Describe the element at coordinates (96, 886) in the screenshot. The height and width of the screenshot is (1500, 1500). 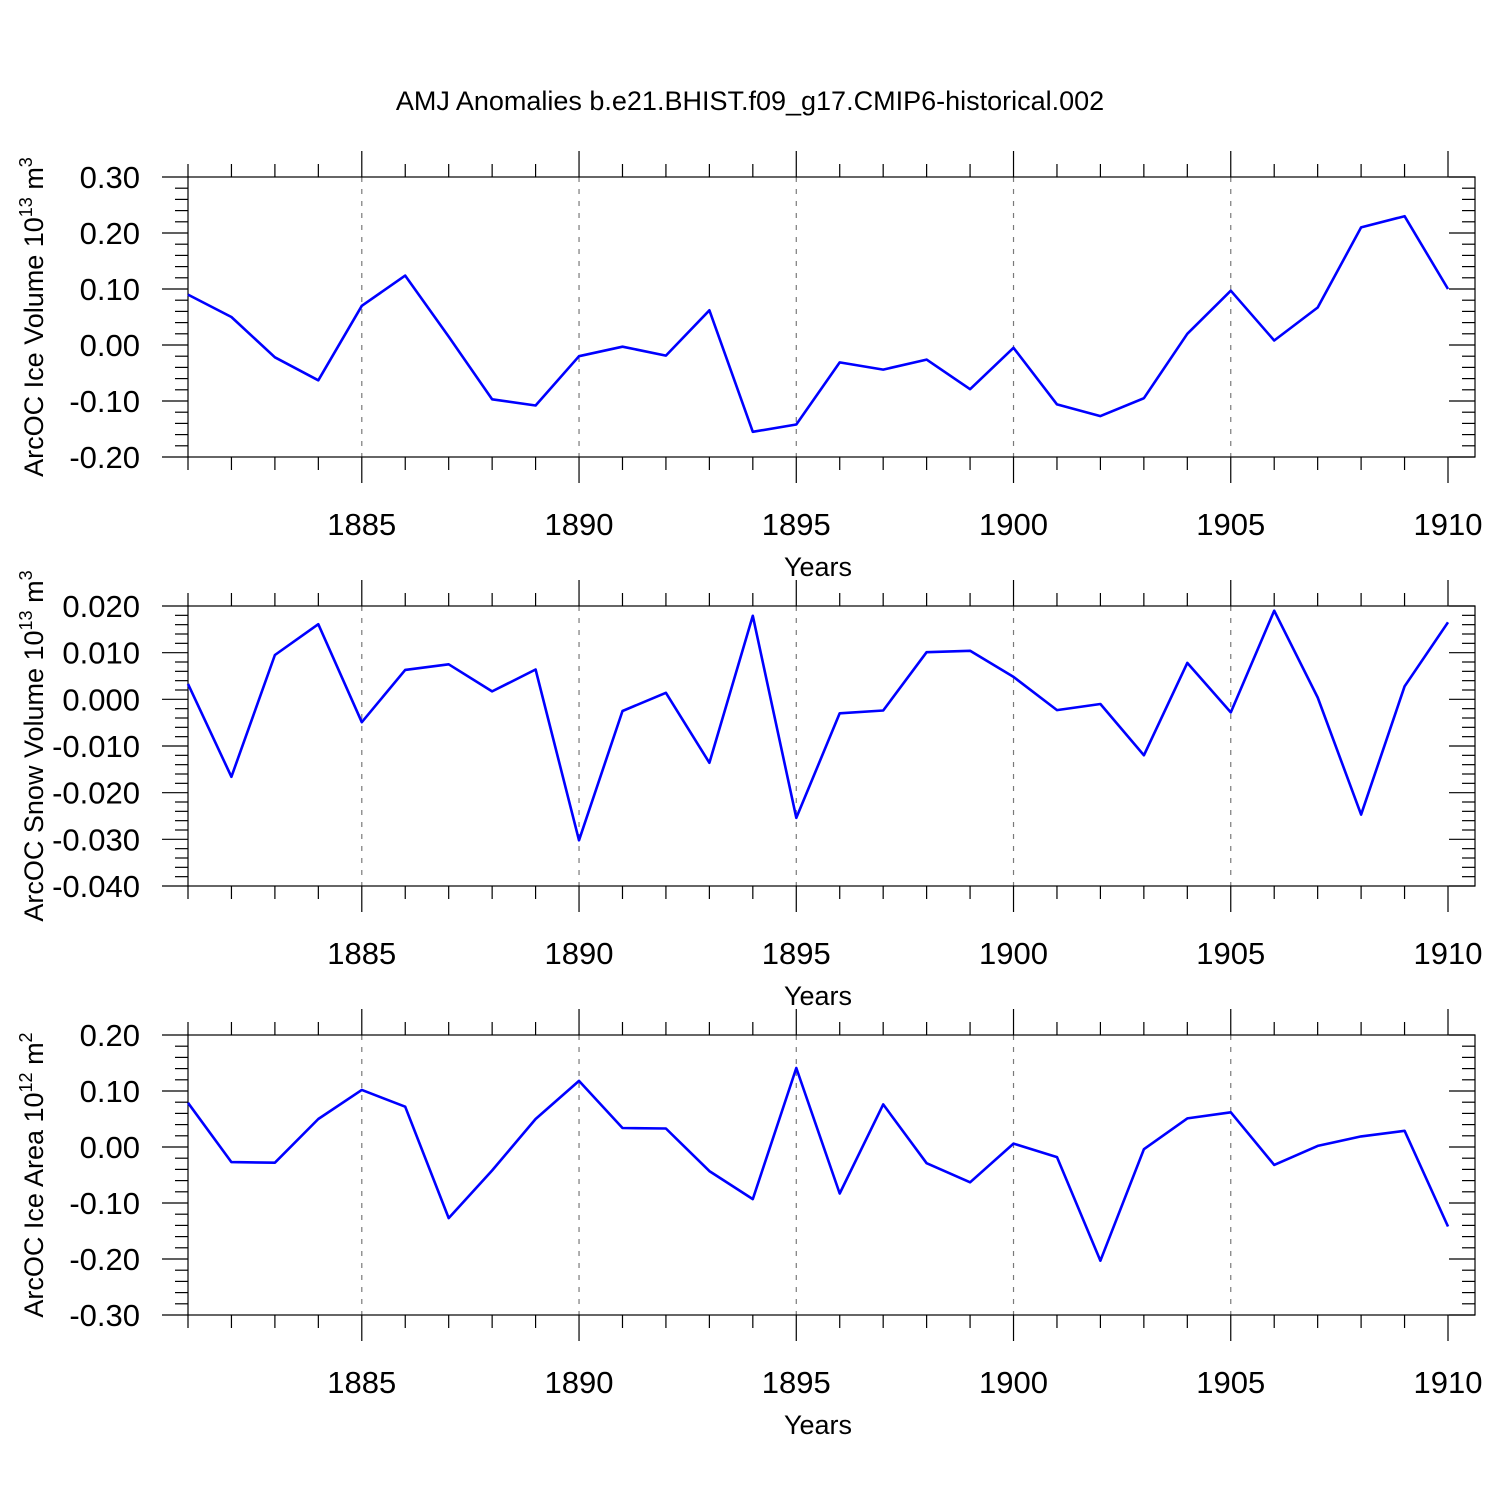
I see `y-tick-label: -0.040` at that location.